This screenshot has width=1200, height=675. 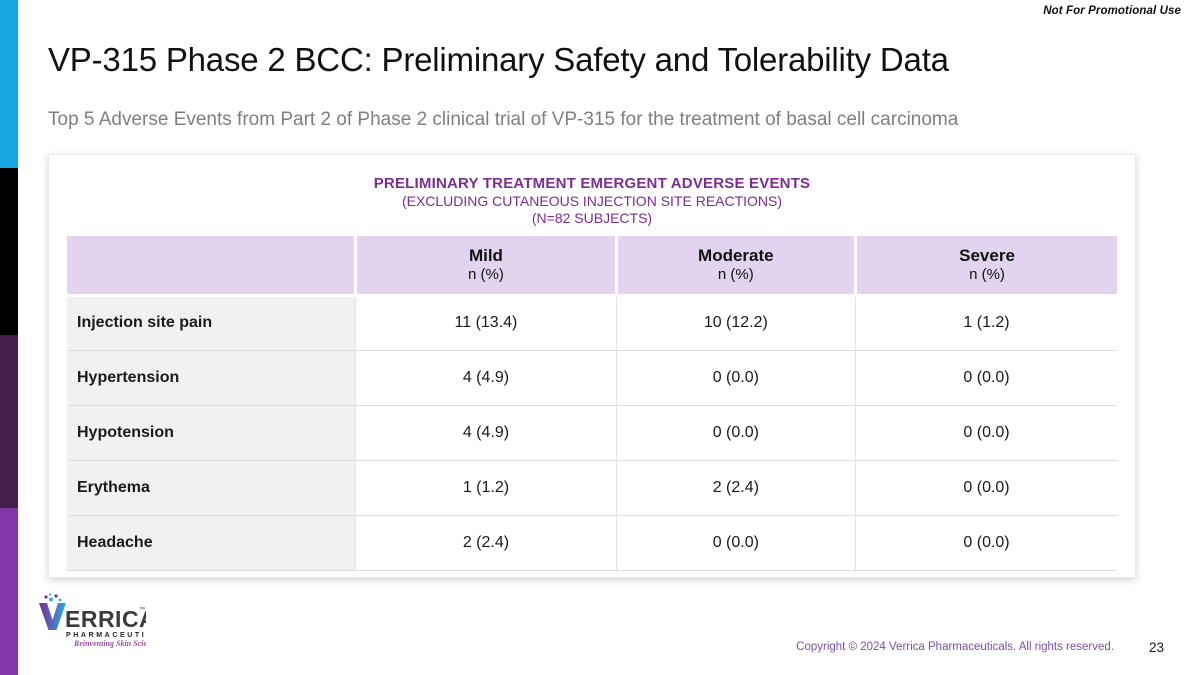 What do you see at coordinates (106, 635) in the screenshot?
I see `logo-subtext: PHARMACEUTICALS` at bounding box center [106, 635].